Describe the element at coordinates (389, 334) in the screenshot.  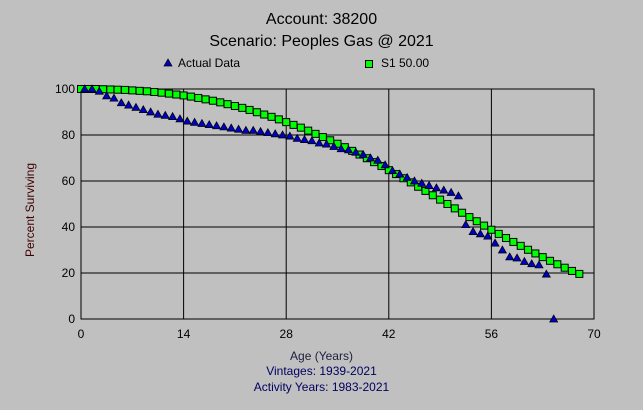
I see `x-tick-label: 42` at that location.